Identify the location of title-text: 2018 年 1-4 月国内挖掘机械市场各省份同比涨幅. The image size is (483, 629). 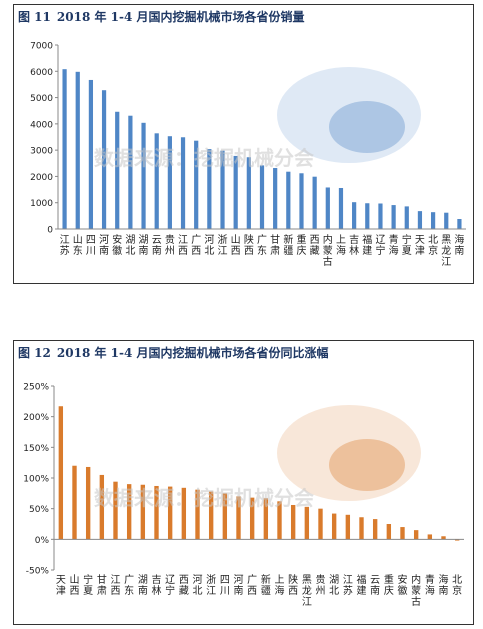
(192, 353).